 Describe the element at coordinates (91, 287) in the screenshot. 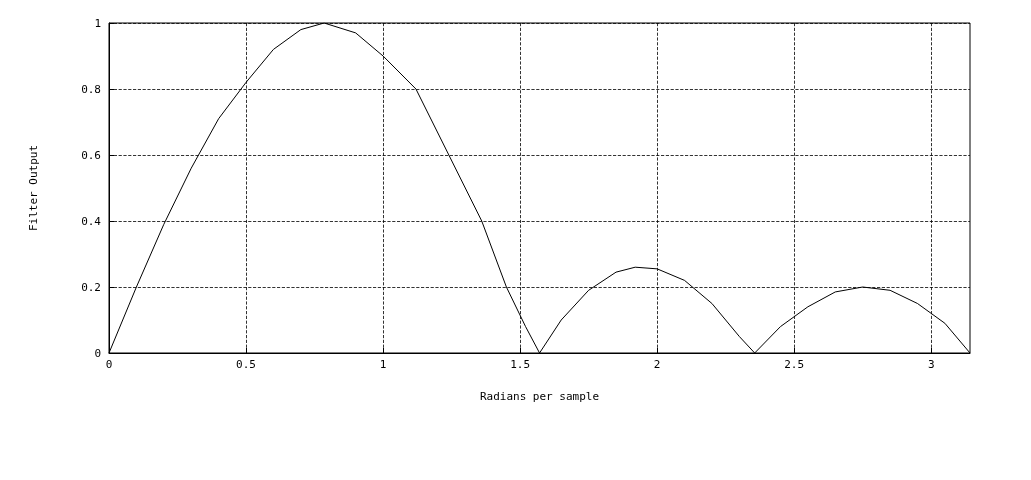

I see `y-tick-label: 0.2` at that location.